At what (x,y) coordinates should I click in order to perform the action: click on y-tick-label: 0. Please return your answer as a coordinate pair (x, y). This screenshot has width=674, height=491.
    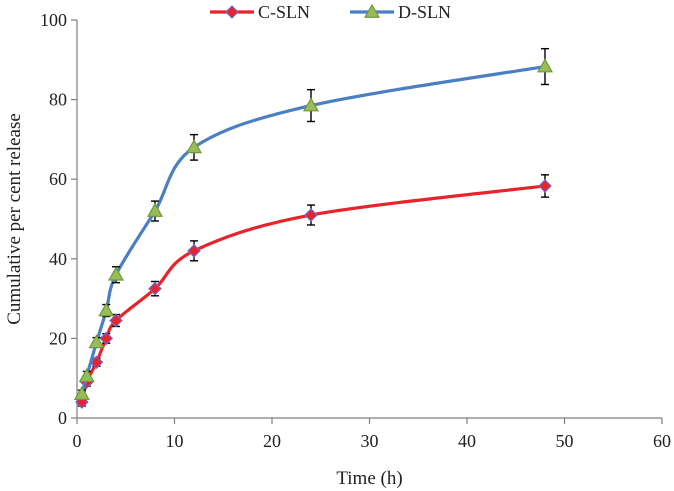
    Looking at the image, I should click on (62, 418).